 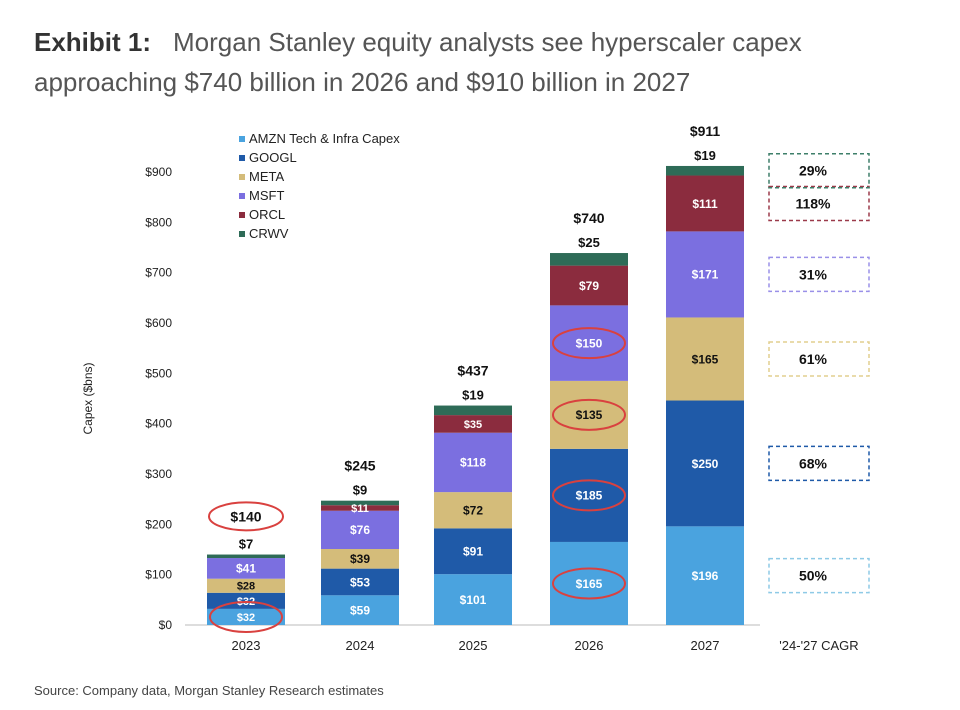 I want to click on bar-segment-label: $32, so click(x=246, y=618).